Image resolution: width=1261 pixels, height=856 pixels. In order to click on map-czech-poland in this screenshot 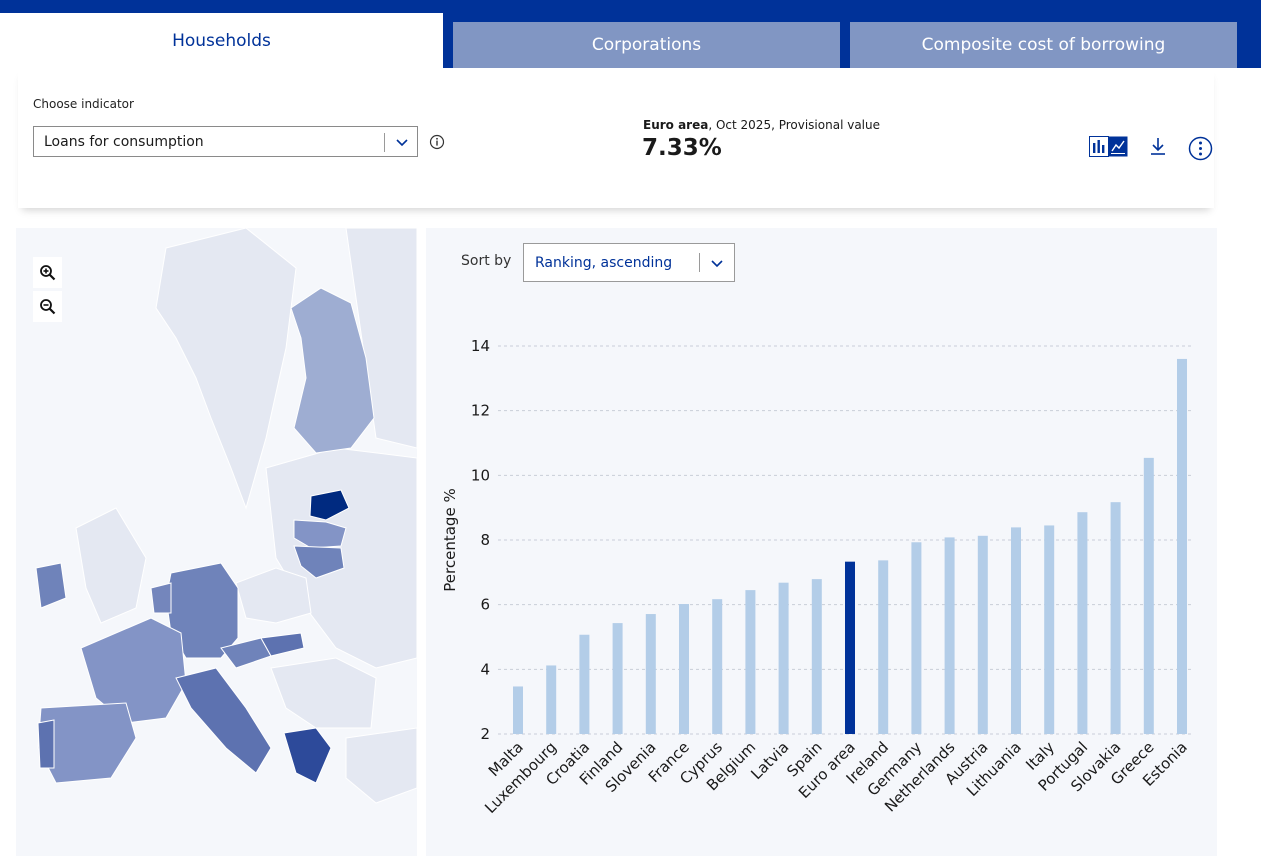, I will do `click(273, 595)`.